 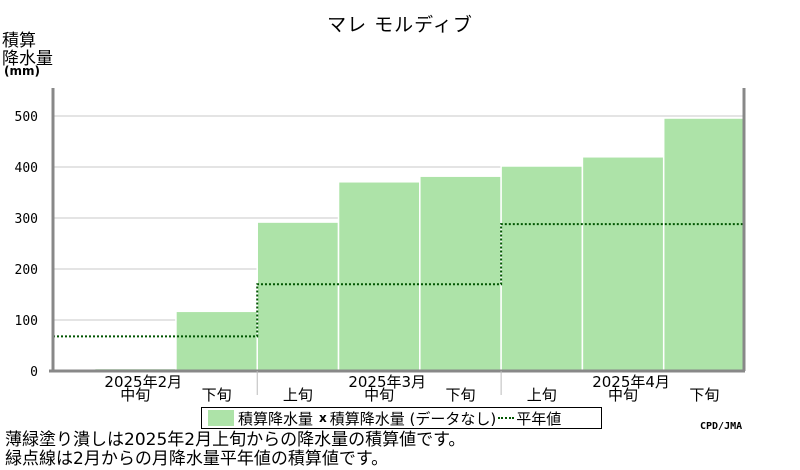 What do you see at coordinates (143, 382) in the screenshot?
I see `x-month-label: 2025年2月` at bounding box center [143, 382].